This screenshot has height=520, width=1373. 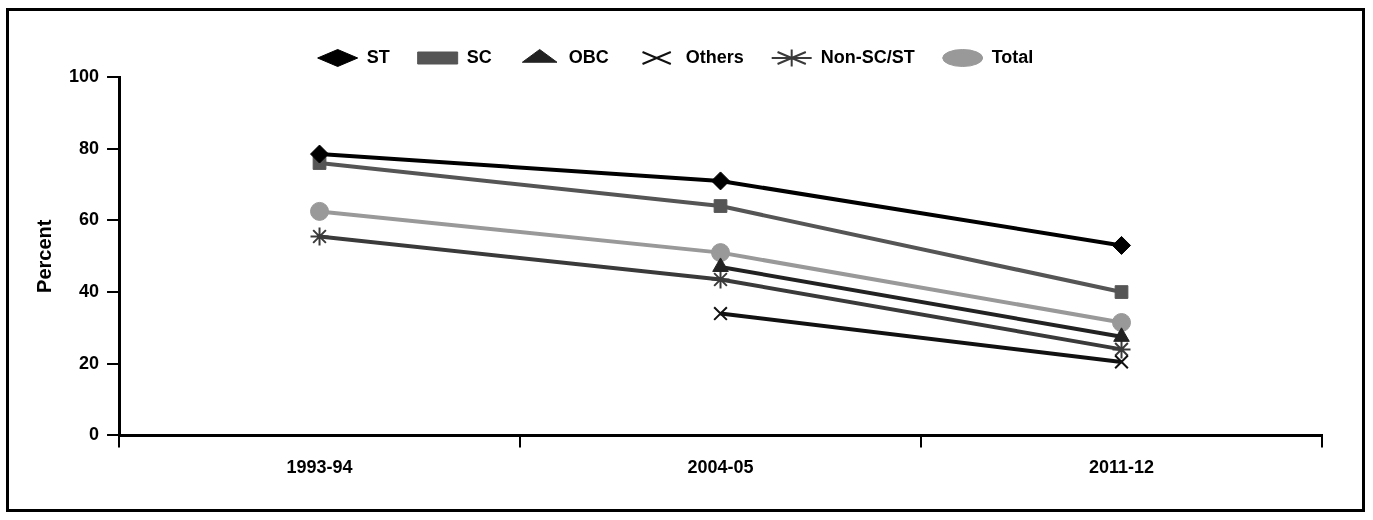 I want to click on y-tick-label: 100, so click(x=84, y=75).